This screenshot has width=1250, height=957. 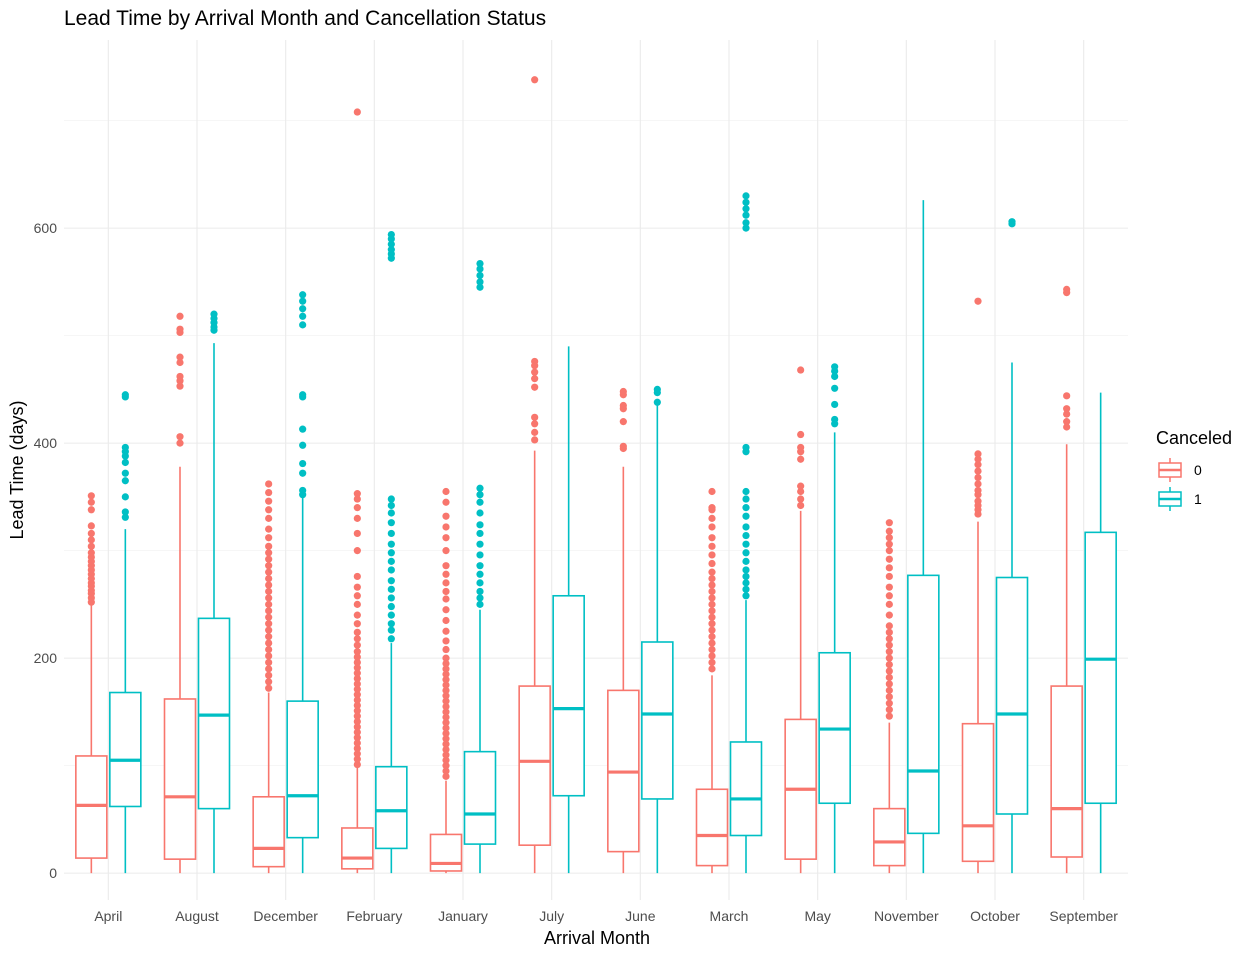 What do you see at coordinates (551, 916) in the screenshot?
I see `x-tick-label: July` at bounding box center [551, 916].